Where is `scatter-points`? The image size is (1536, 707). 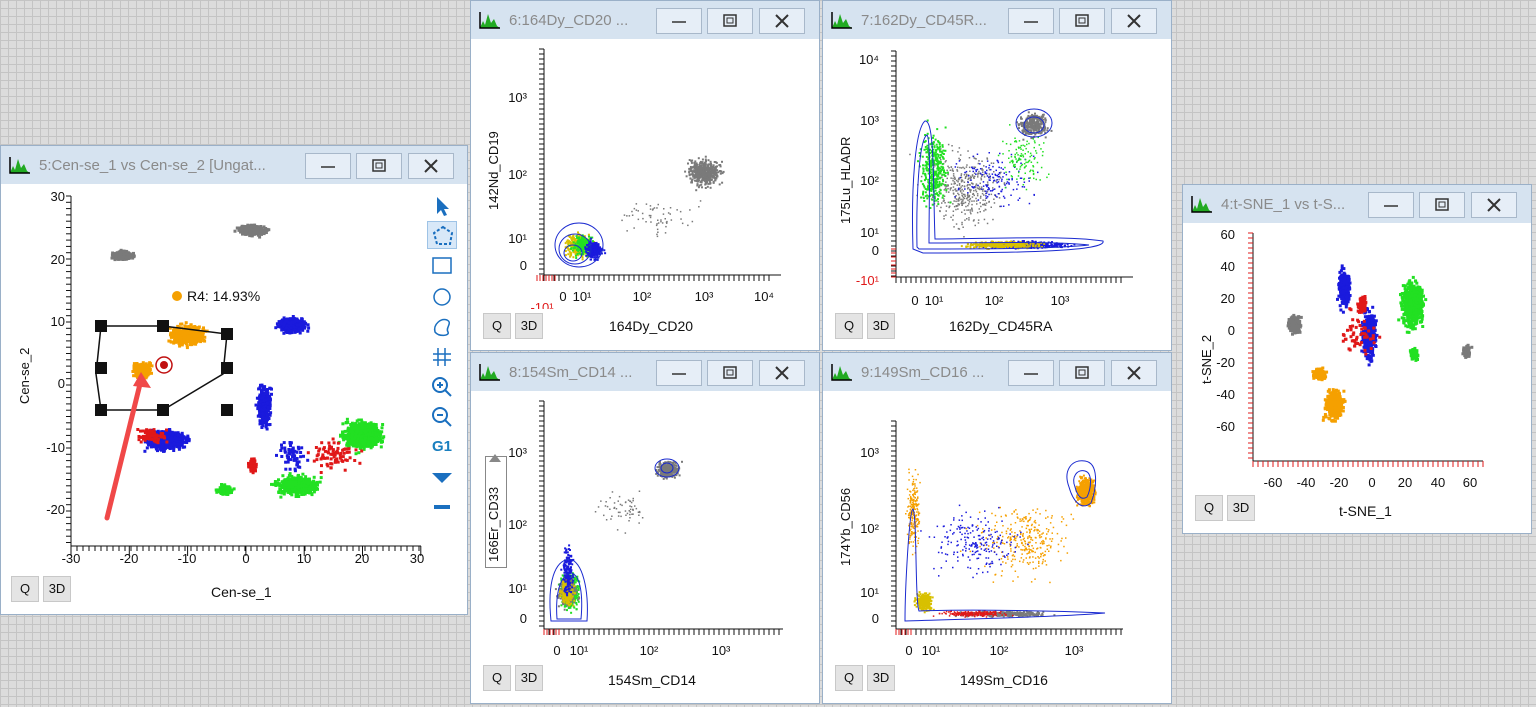 scatter-points is located at coordinates (992, 180).